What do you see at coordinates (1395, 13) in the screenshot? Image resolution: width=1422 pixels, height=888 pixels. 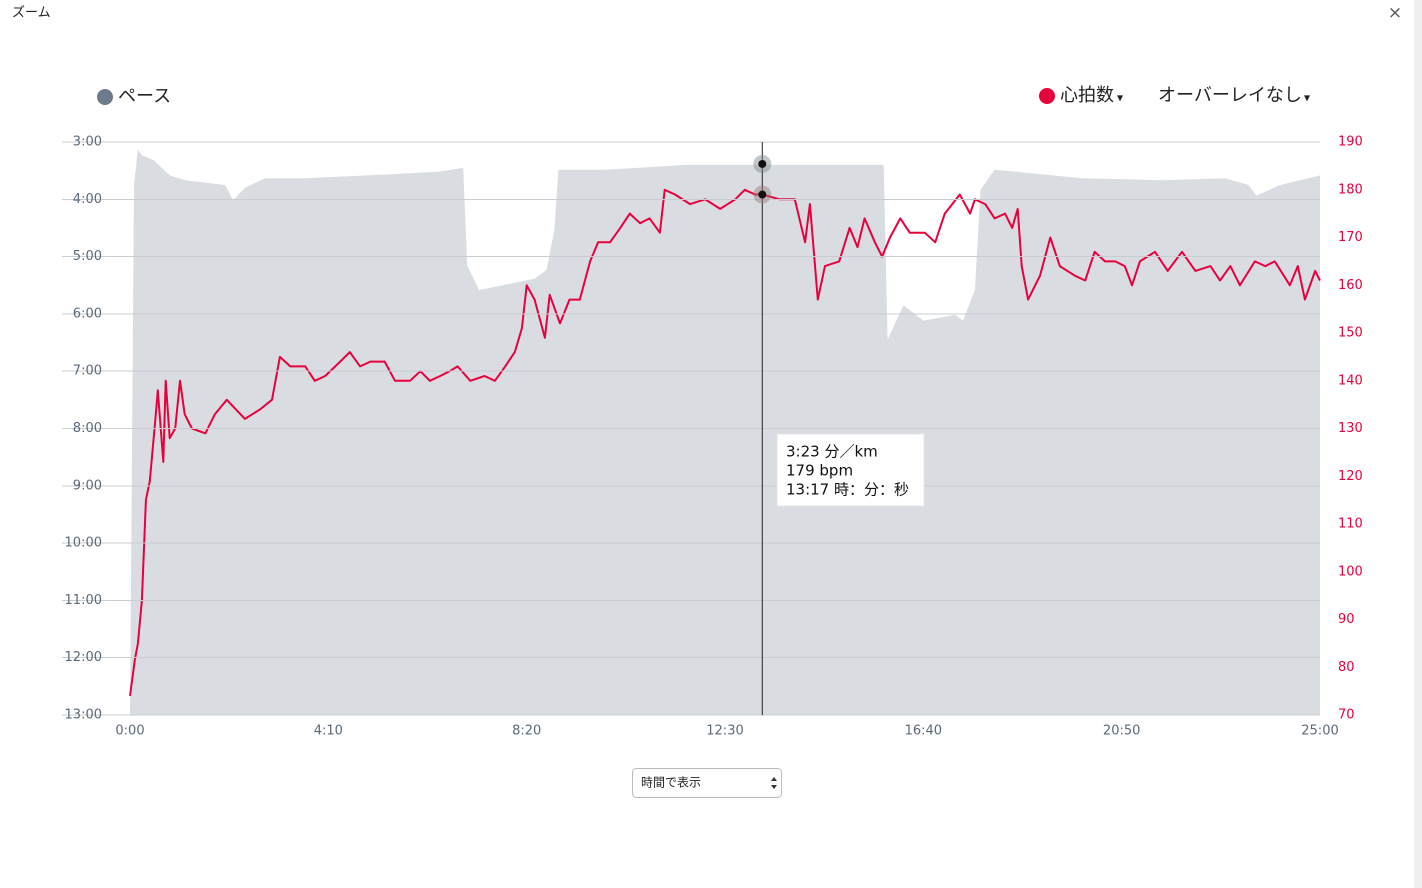 I see `close-button: ×` at bounding box center [1395, 13].